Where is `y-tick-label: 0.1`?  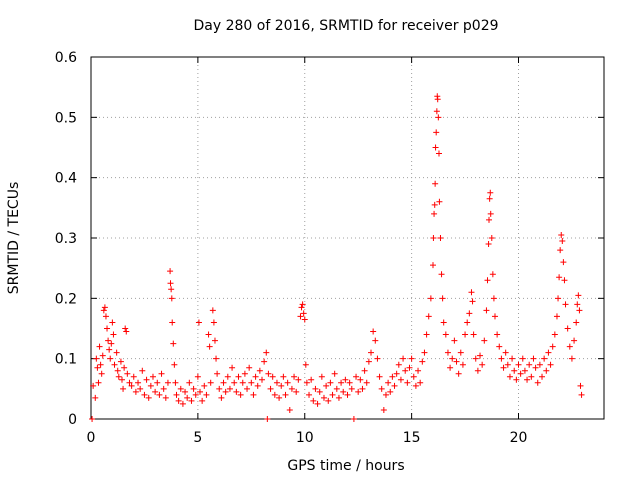 y-tick-label: 0.1 is located at coordinates (66, 360).